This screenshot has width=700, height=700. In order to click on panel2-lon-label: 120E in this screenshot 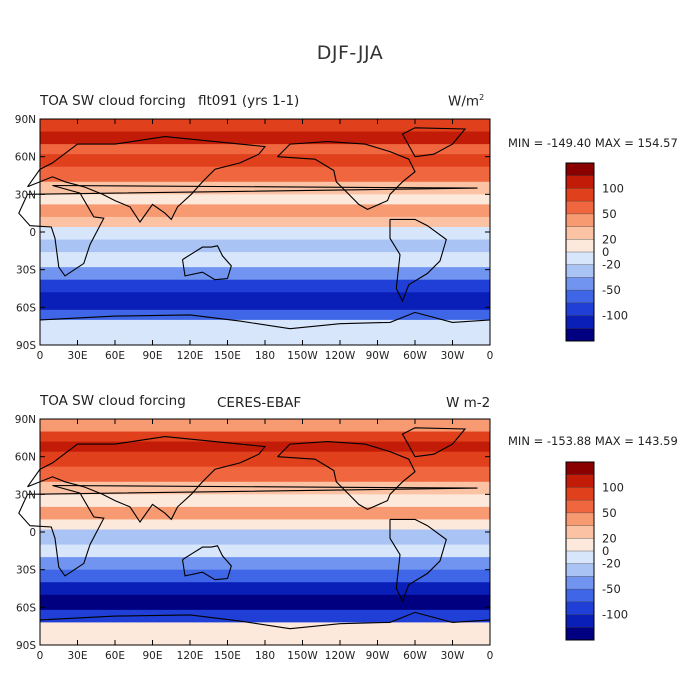, I will do `click(190, 656)`.